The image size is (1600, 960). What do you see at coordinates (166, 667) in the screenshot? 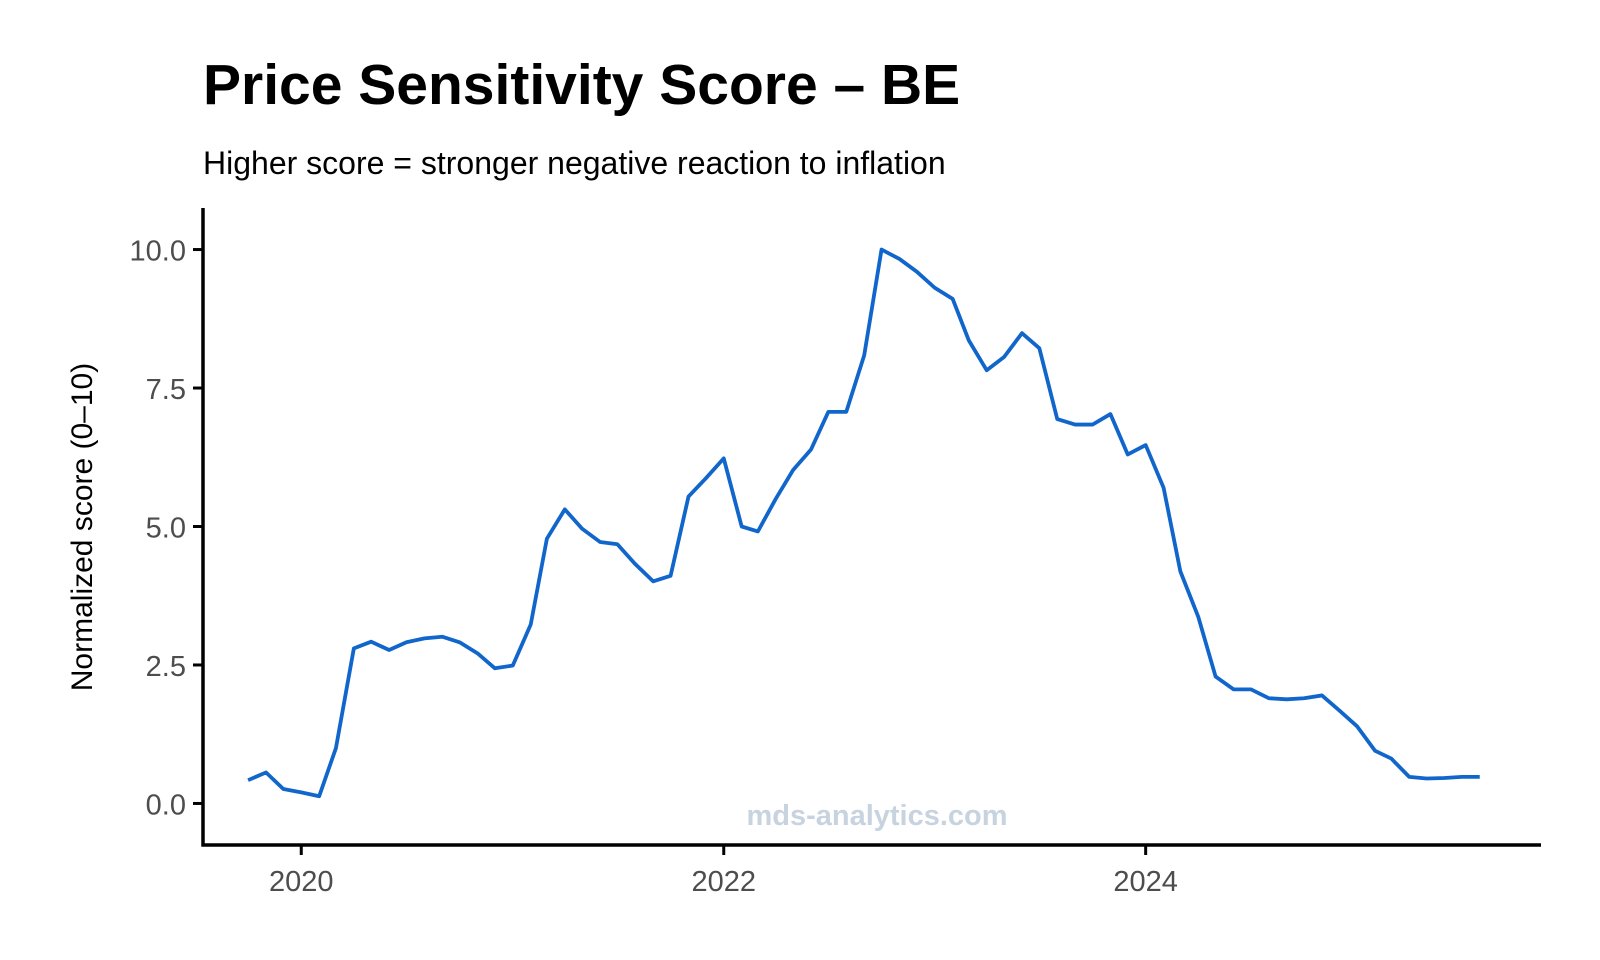
I see `y-tick-label: 2.5` at bounding box center [166, 667].